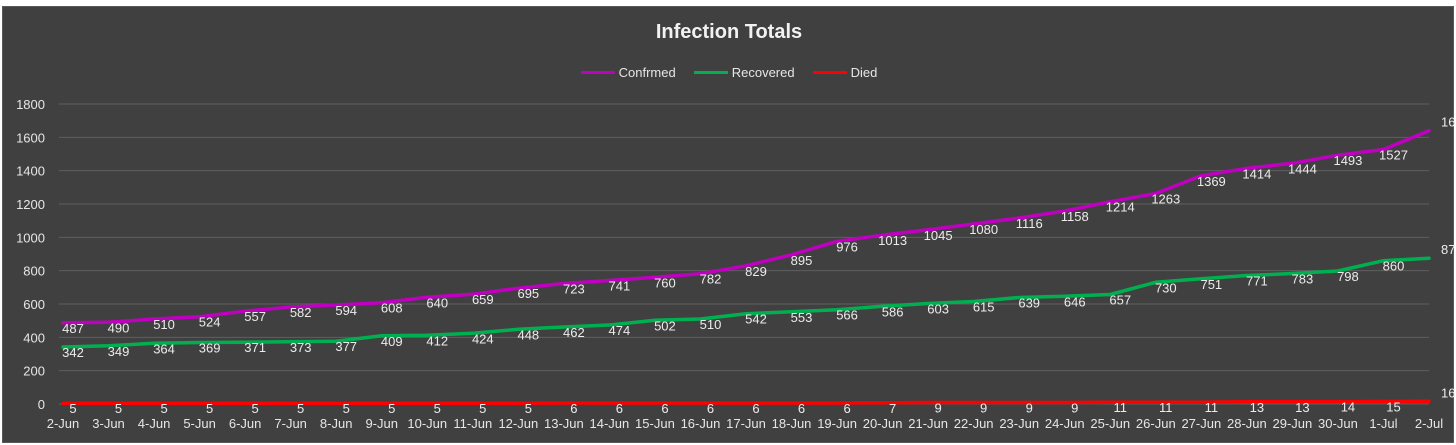 The width and height of the screenshot is (1456, 445). What do you see at coordinates (756, 271) in the screenshot?
I see `data-label-confrmed: 829` at bounding box center [756, 271].